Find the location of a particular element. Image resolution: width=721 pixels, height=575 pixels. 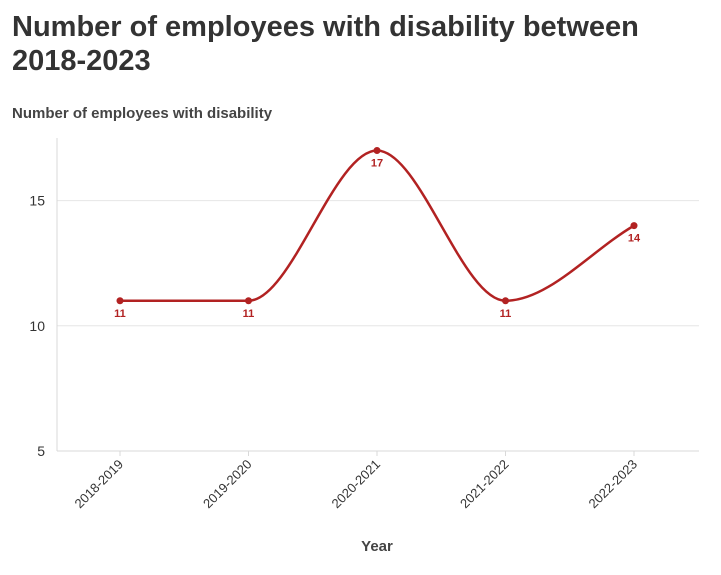

y-tick-label: 15 is located at coordinates (37, 201).